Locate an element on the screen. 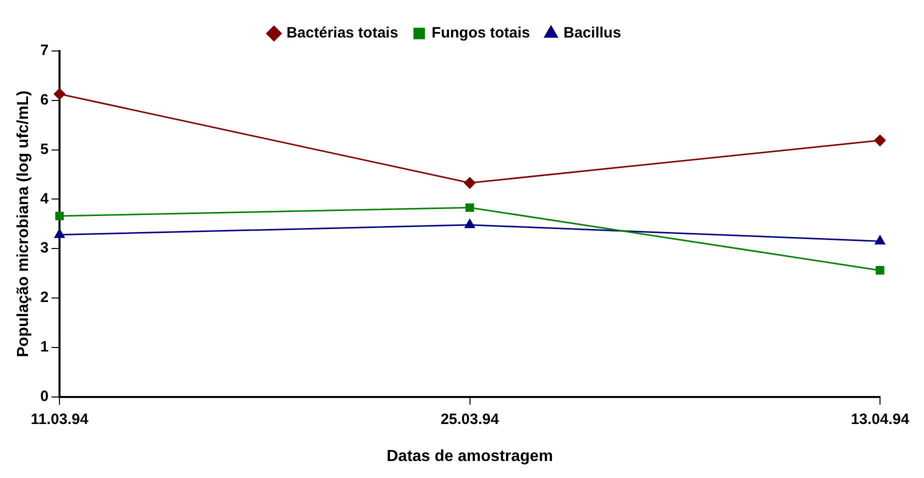  x-tick-label: 11.03.94 is located at coordinates (59, 419).